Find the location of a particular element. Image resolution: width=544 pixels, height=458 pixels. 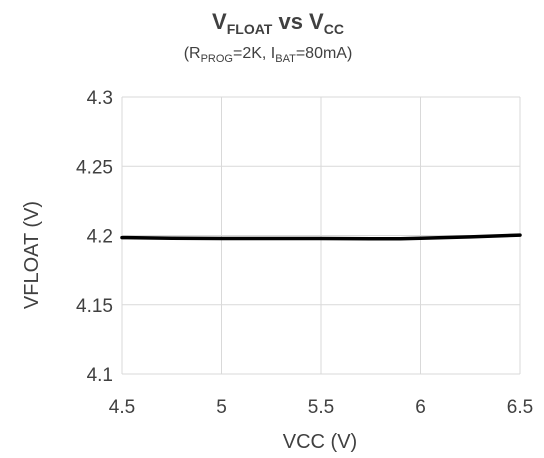

x-tick-label: 5.5 is located at coordinates (321, 407).